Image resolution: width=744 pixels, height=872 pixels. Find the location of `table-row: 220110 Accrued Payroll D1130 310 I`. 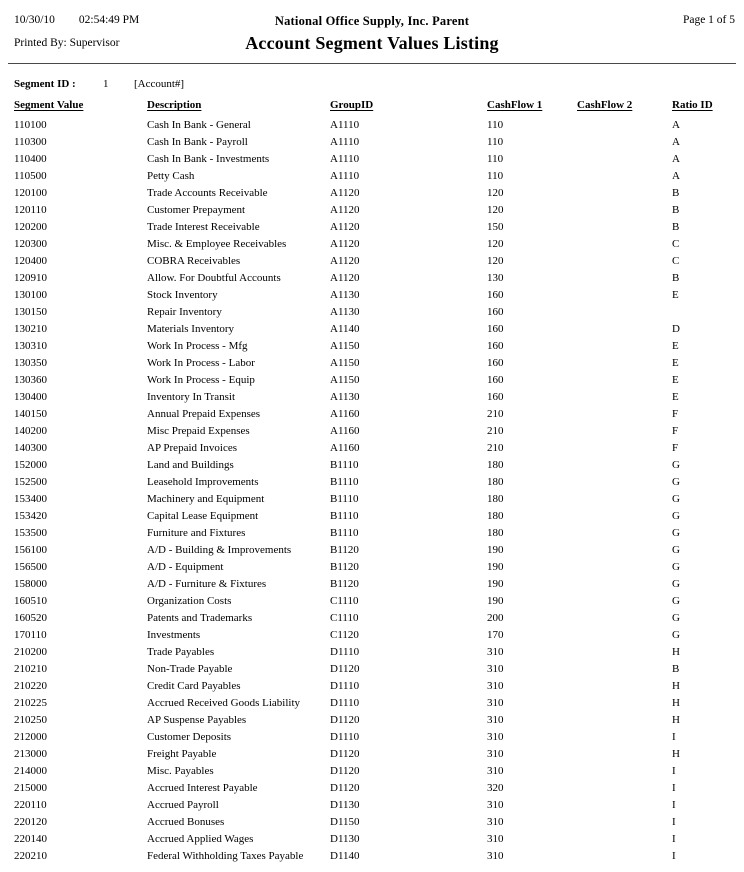

table-row: 220110 Accrued Payroll D1130 310 I is located at coordinates (372, 805).